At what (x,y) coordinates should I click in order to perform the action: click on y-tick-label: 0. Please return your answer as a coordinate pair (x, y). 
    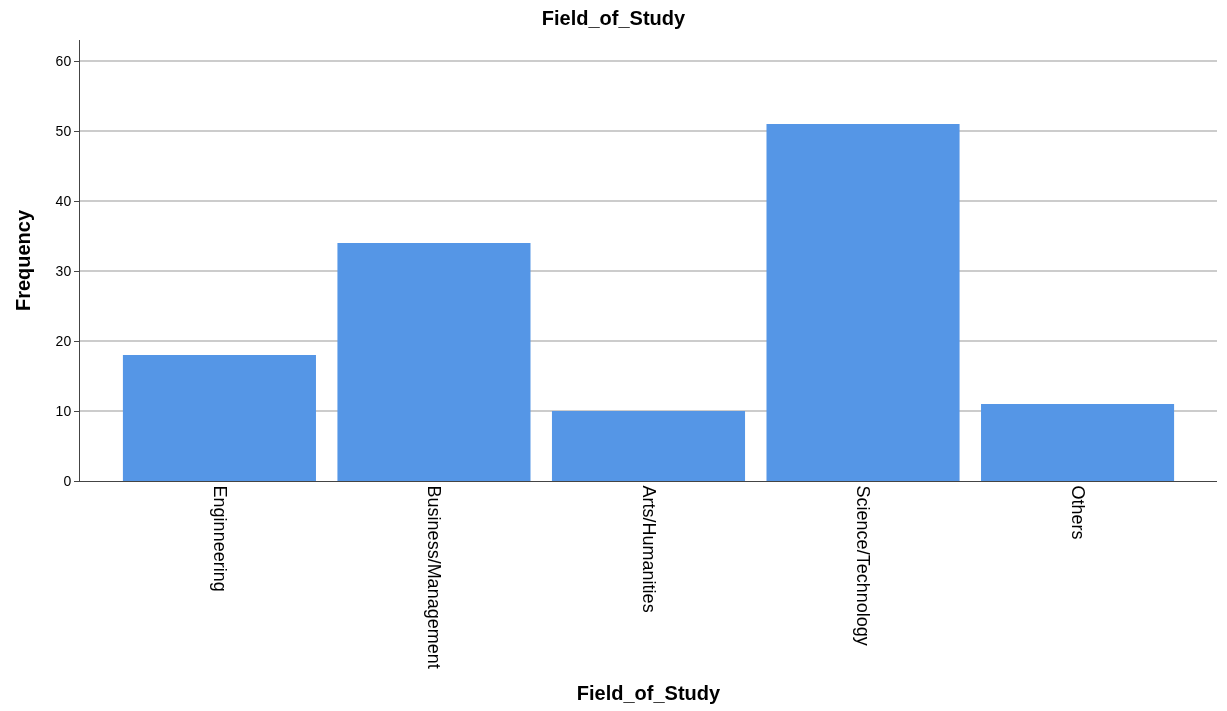
    Looking at the image, I should click on (67, 480).